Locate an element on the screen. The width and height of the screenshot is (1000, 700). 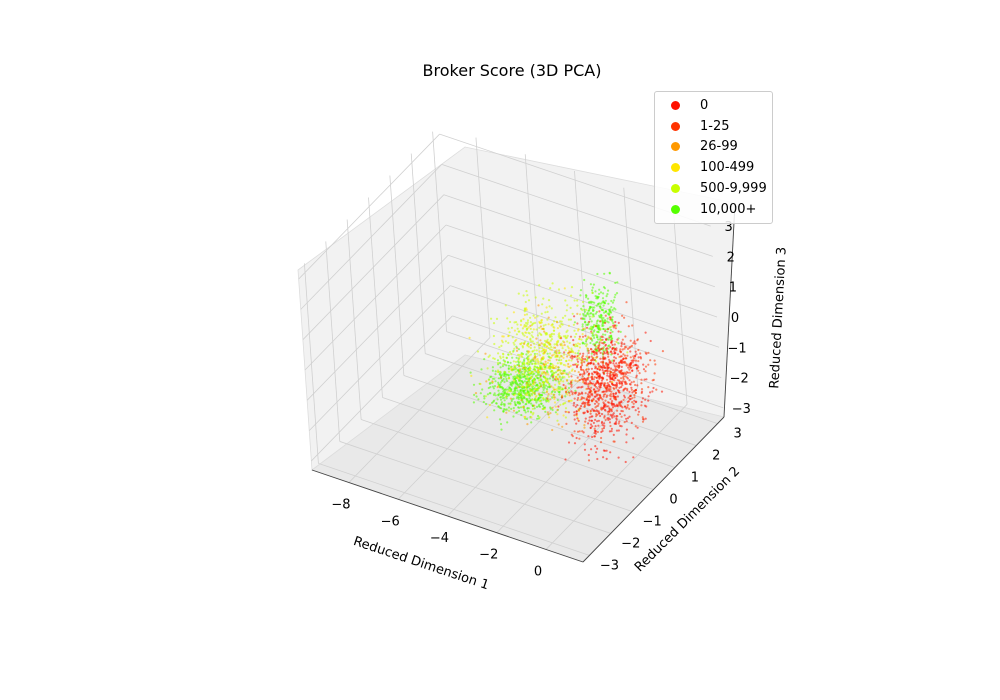
grid-line is located at coordinates (518, 443).